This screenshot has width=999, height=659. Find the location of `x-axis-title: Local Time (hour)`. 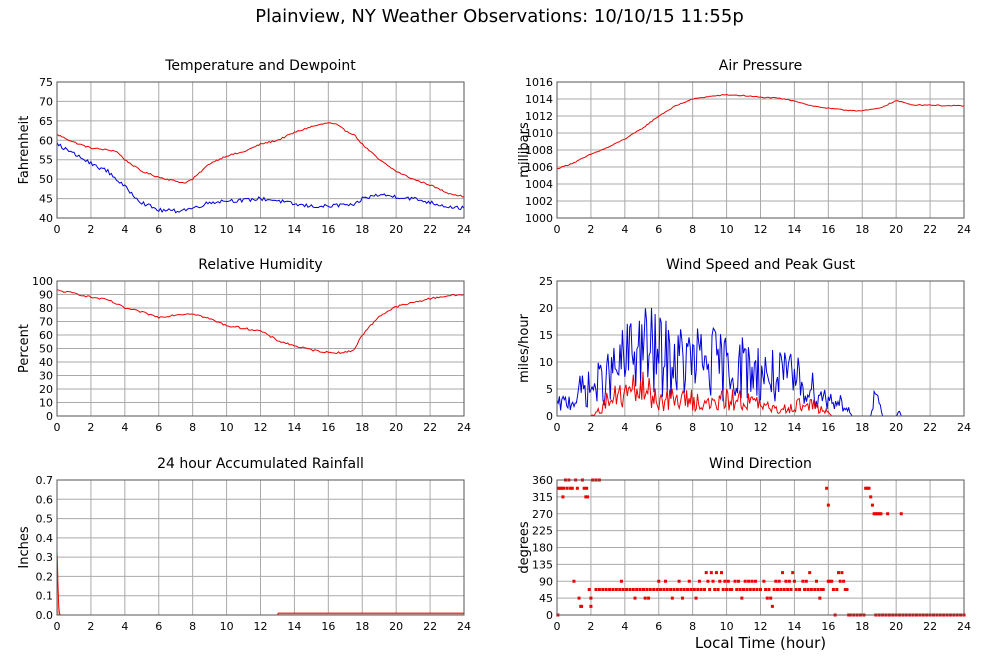

x-axis-title: Local Time (hour) is located at coordinates (760, 643).